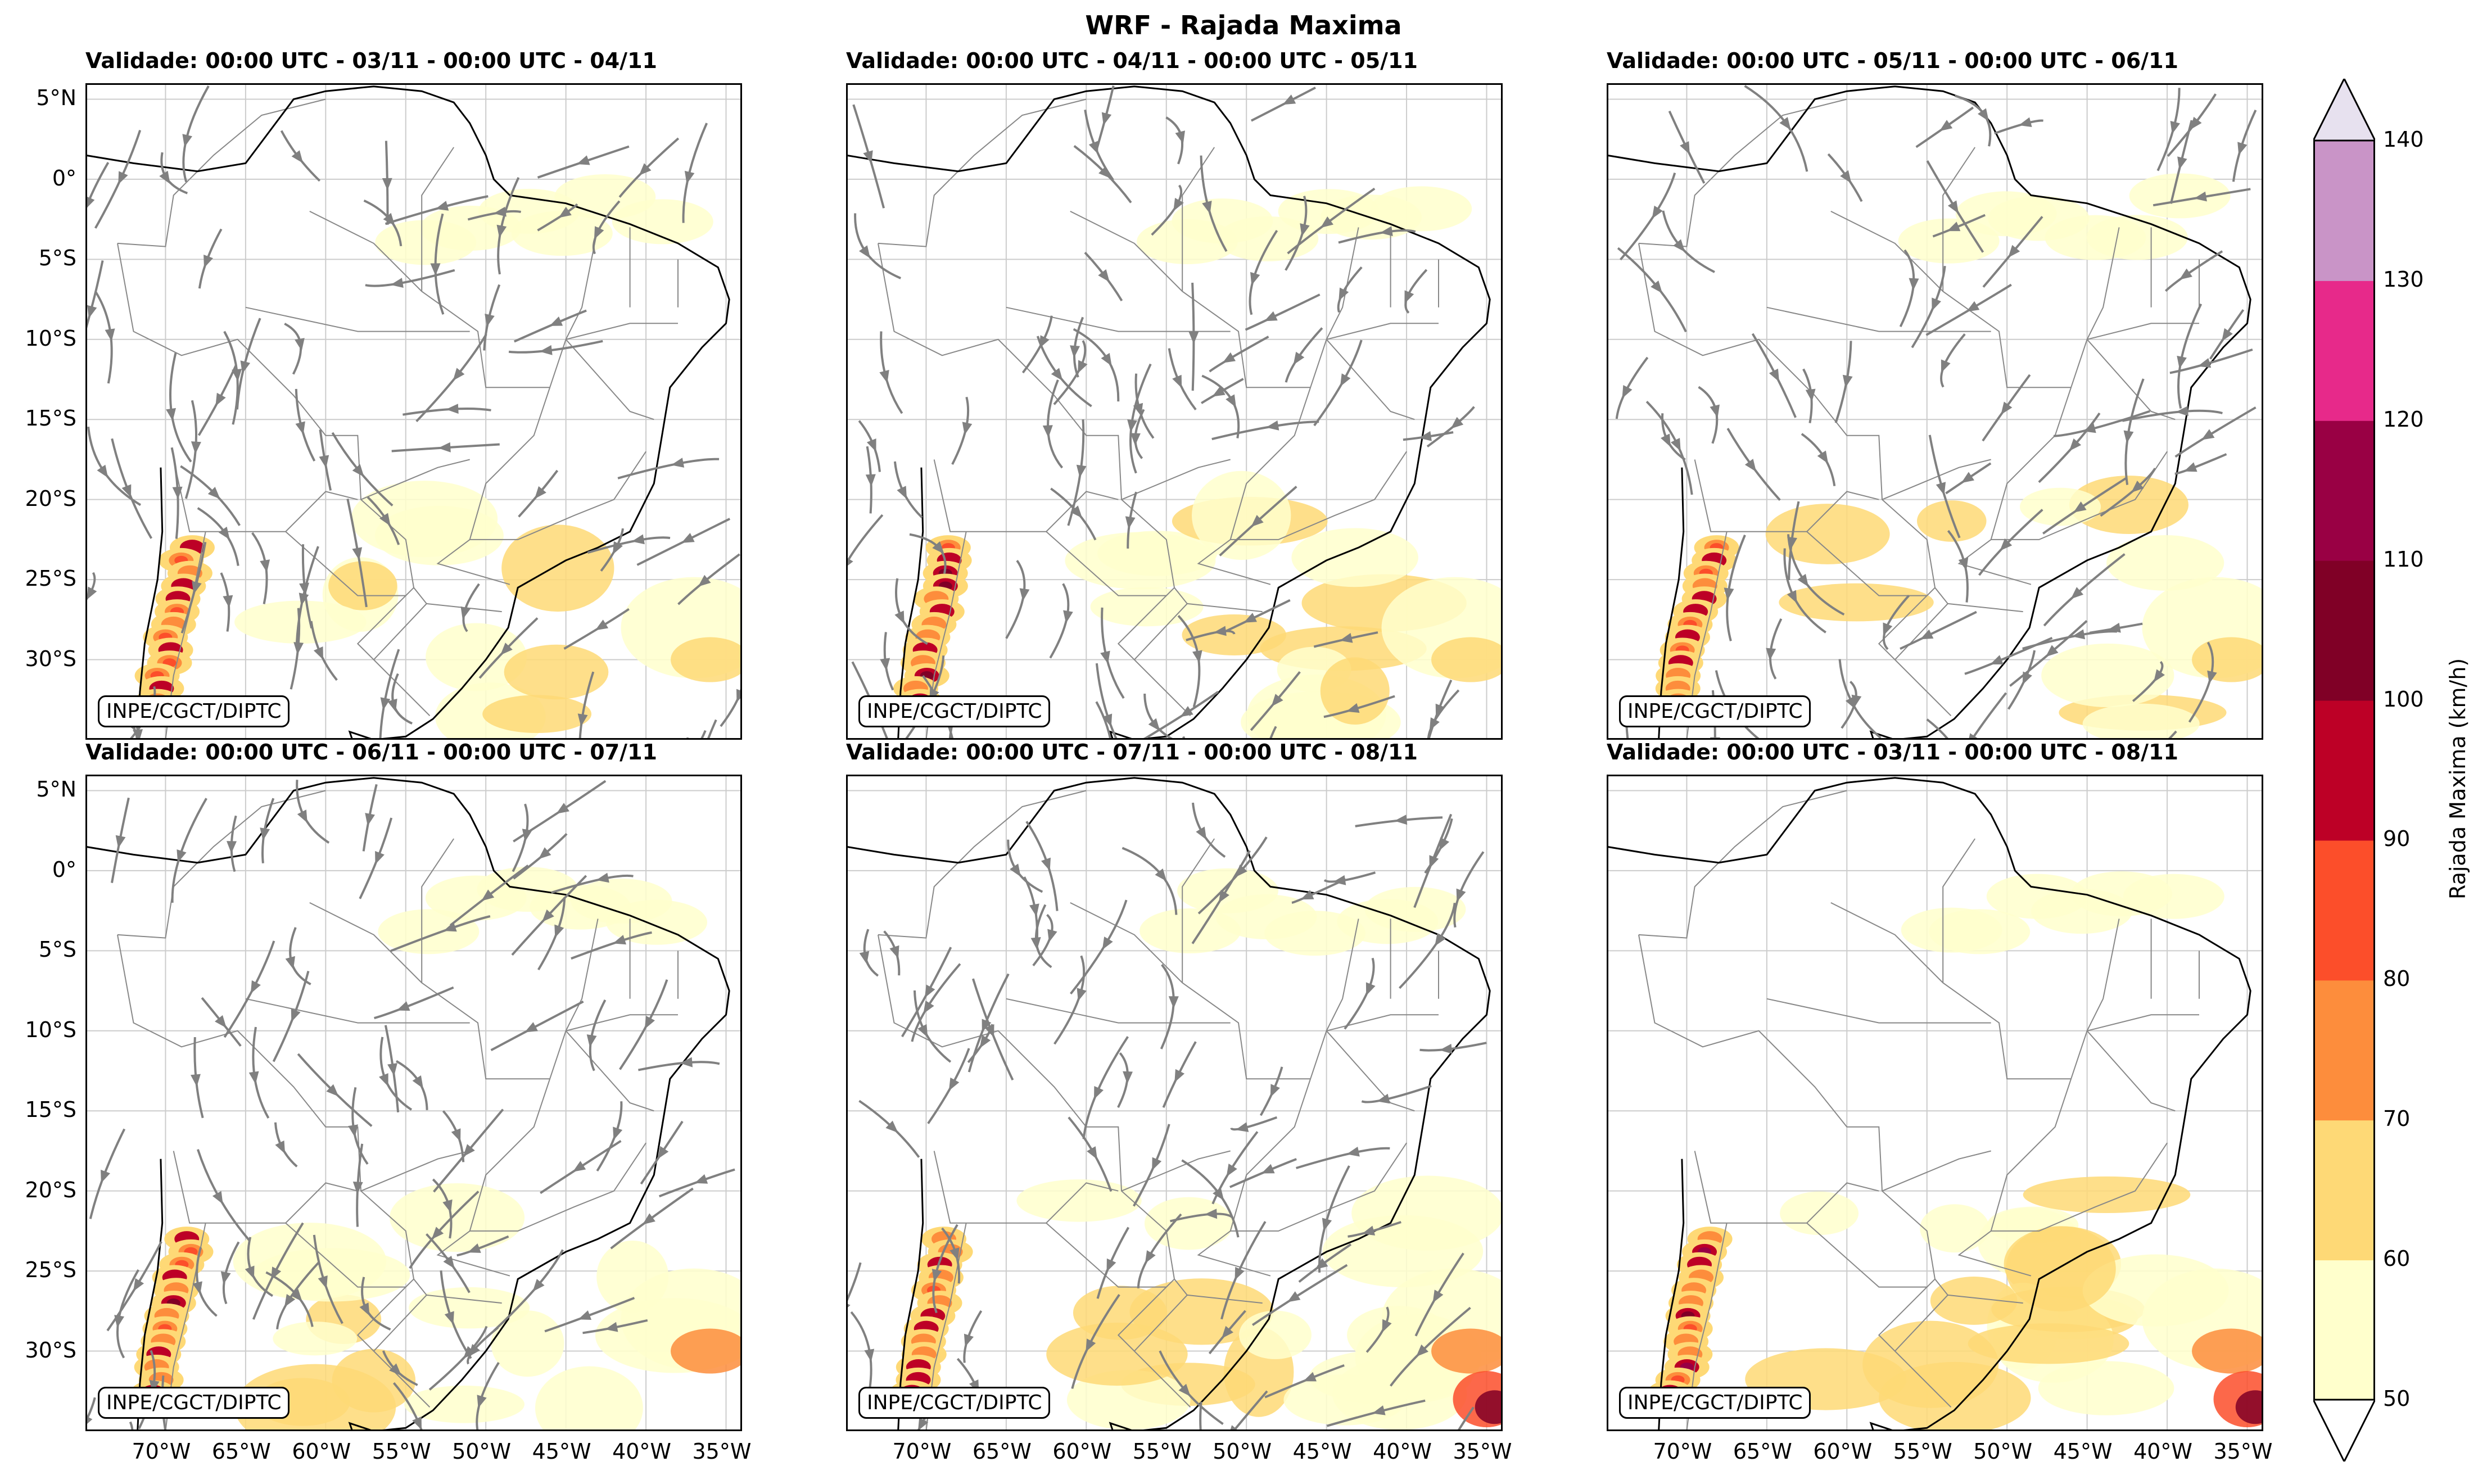 Image resolution: width=2487 pixels, height=1484 pixels. I want to click on colorbar-segment, so click(2344, 630).